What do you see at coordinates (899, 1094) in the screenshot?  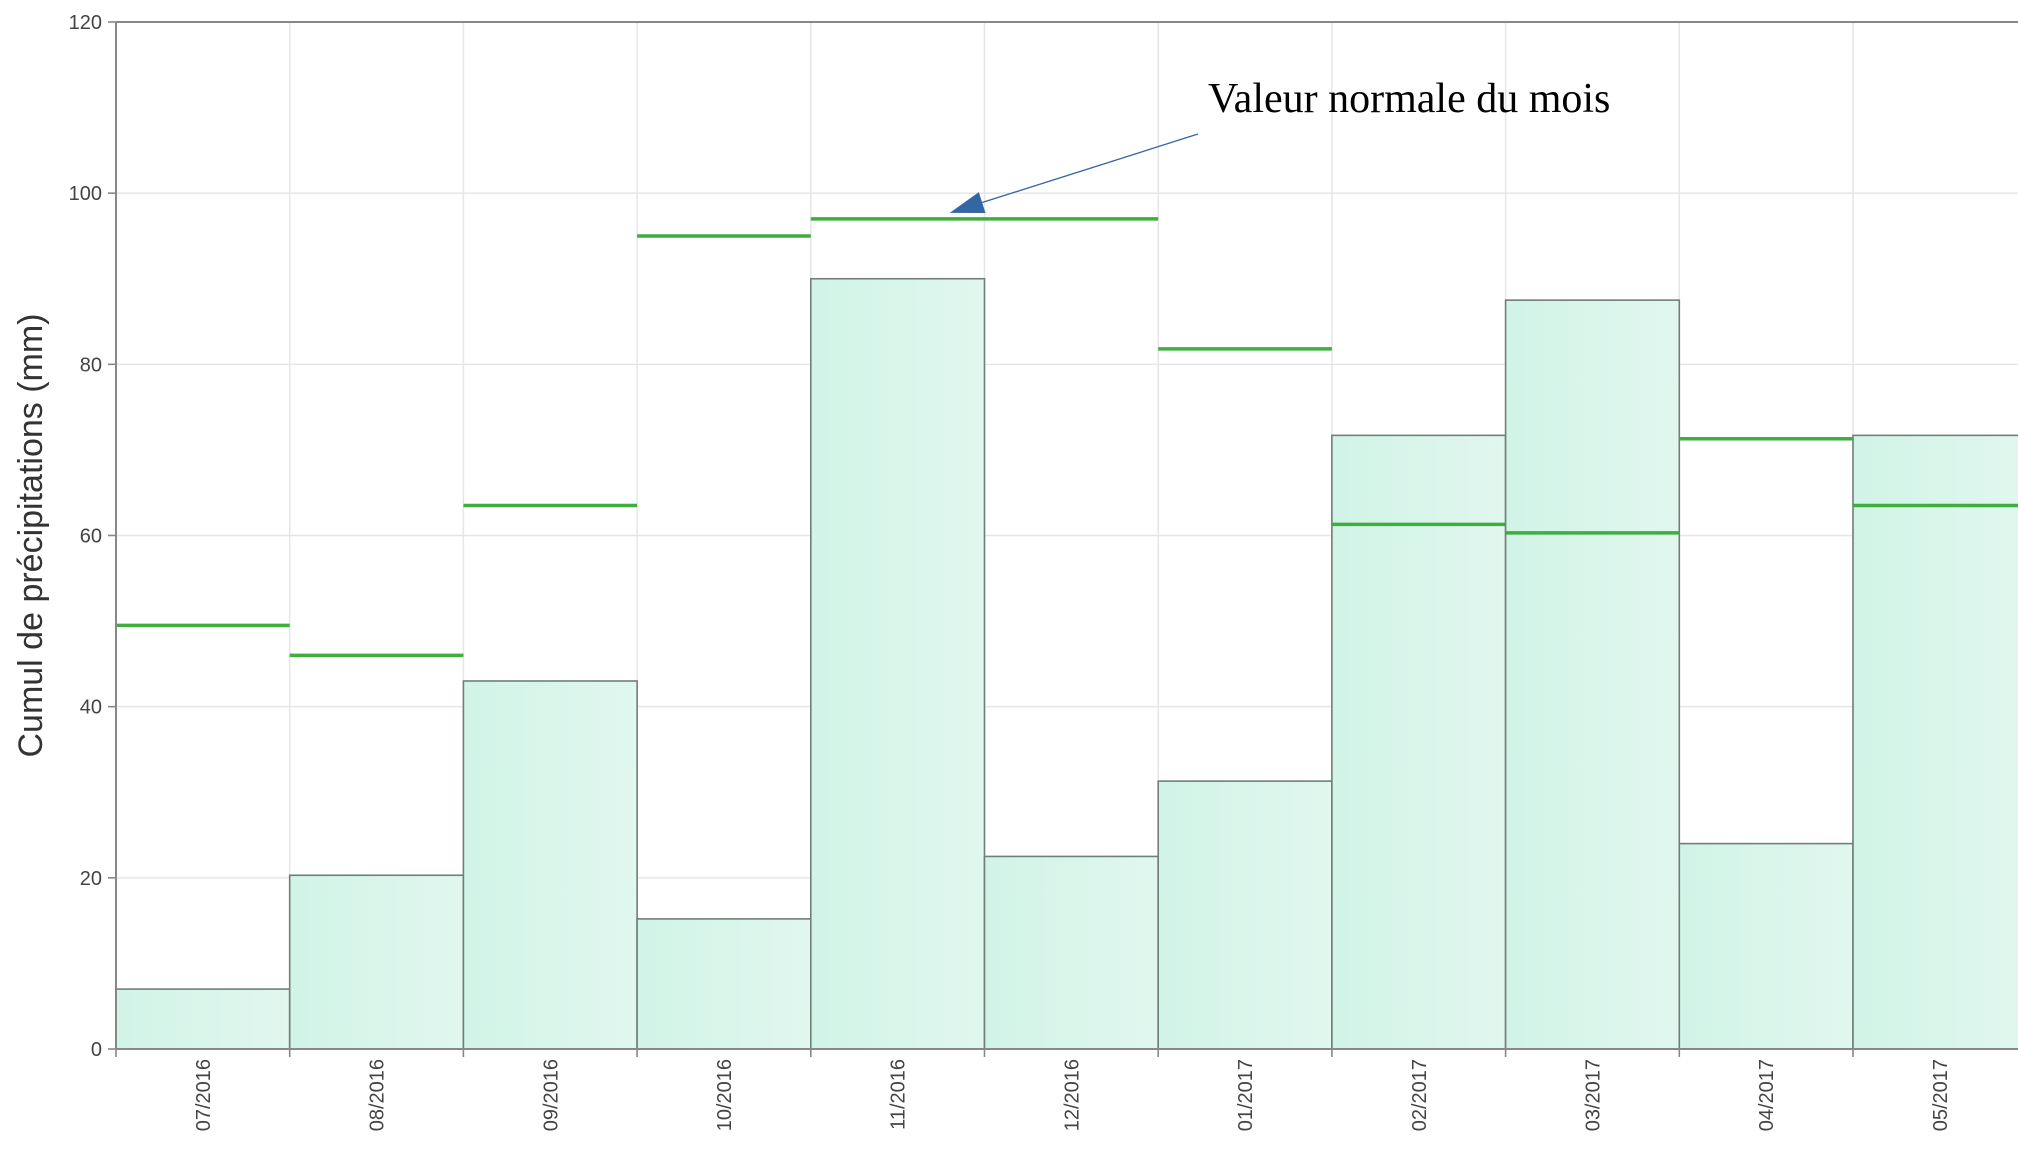 I see `x-tick-label: 11/2016` at bounding box center [899, 1094].